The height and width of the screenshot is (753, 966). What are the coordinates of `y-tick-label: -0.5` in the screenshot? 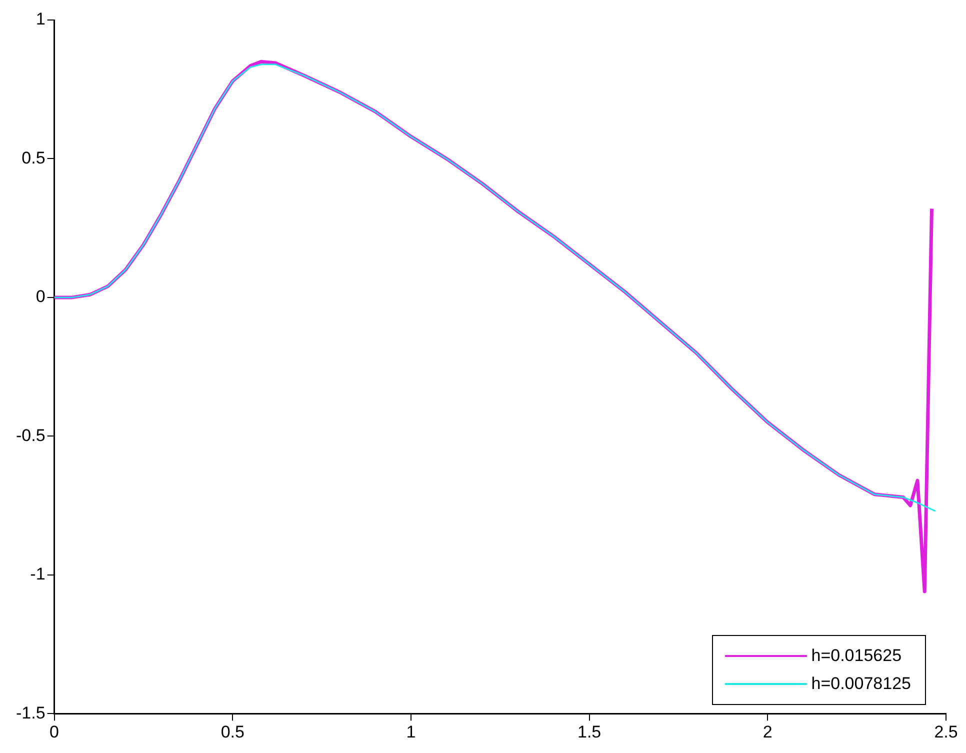 It's located at (31, 435).